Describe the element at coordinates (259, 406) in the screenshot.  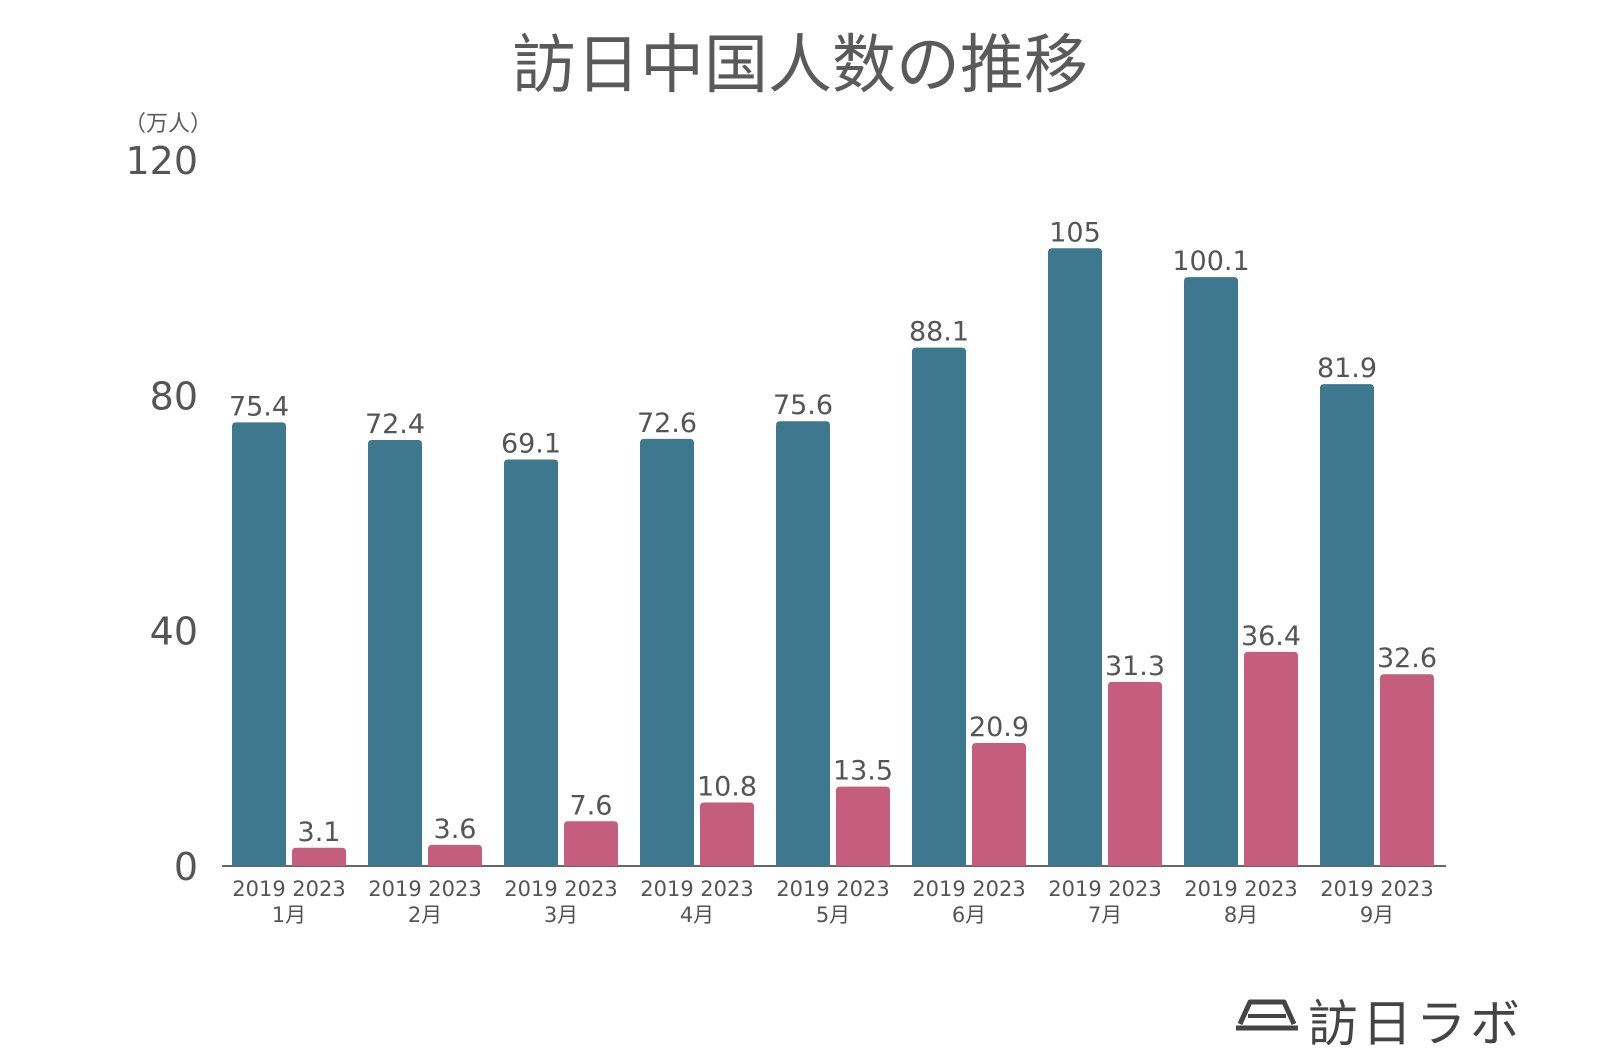
I see `data-label: 75.4` at that location.